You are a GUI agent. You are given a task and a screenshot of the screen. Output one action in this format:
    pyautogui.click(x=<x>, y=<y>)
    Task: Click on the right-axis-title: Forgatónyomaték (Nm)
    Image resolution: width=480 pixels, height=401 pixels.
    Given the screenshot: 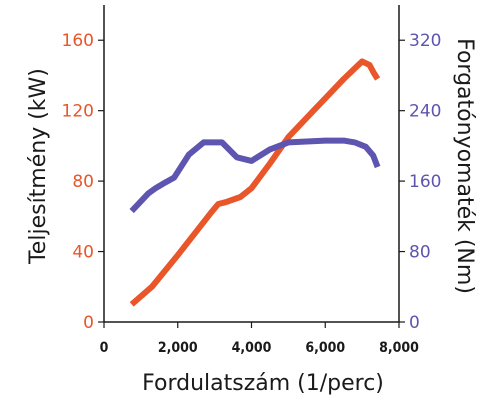 What is the action you would take?
    pyautogui.click(x=464, y=166)
    